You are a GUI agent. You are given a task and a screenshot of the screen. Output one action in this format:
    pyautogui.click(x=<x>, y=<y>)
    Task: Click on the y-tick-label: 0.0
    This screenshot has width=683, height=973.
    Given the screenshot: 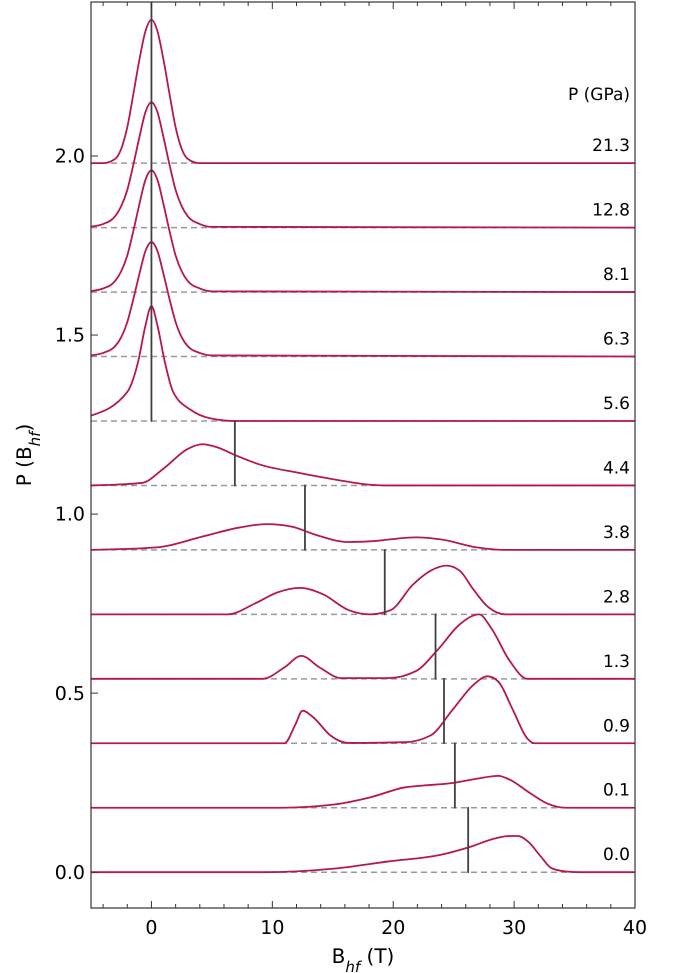 What is the action you would take?
    pyautogui.click(x=69, y=873)
    